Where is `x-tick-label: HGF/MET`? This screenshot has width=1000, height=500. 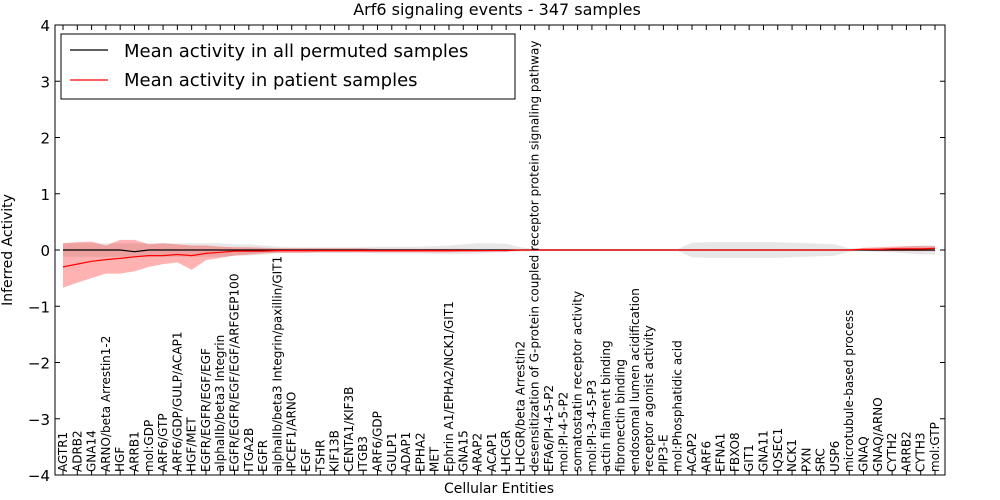 x-tick-label: HGF/MET is located at coordinates (192, 444).